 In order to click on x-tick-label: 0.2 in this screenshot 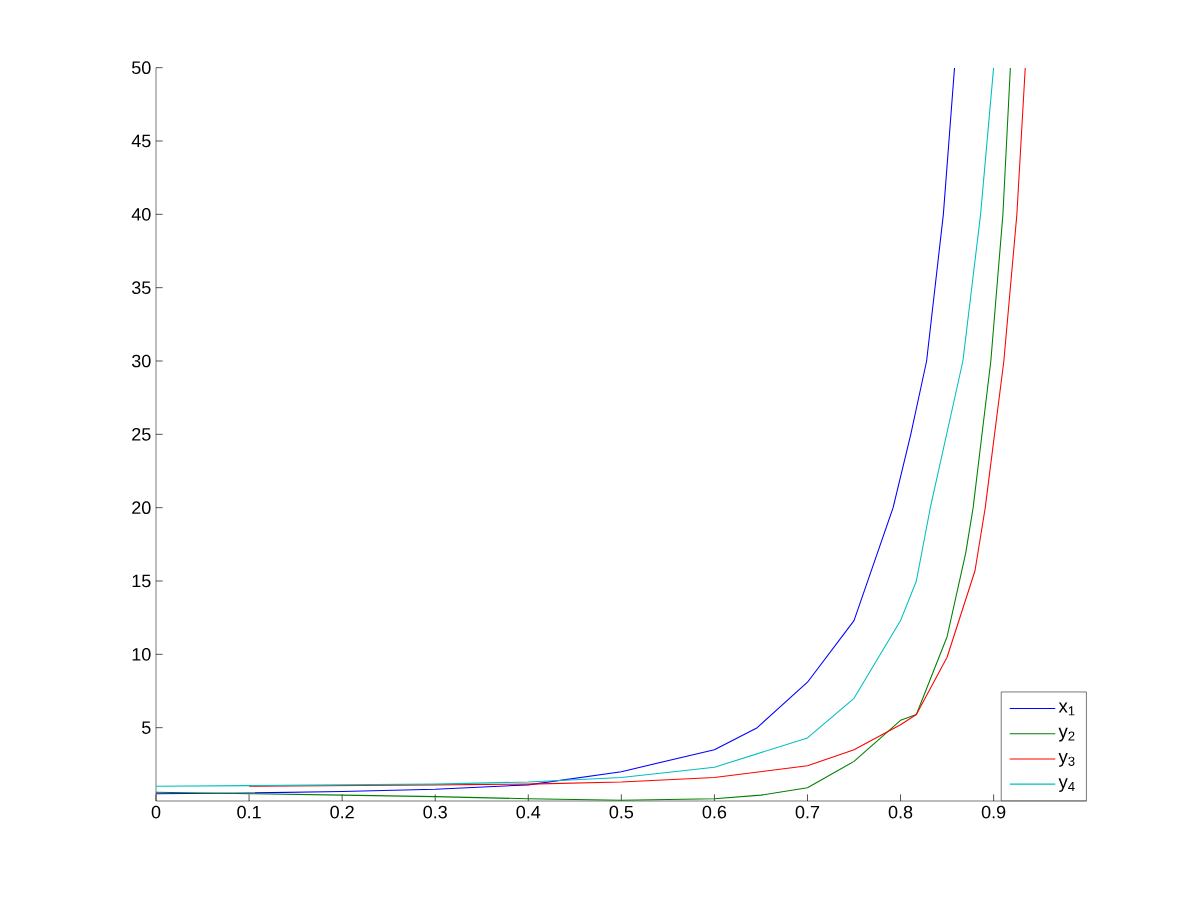, I will do `click(342, 812)`.